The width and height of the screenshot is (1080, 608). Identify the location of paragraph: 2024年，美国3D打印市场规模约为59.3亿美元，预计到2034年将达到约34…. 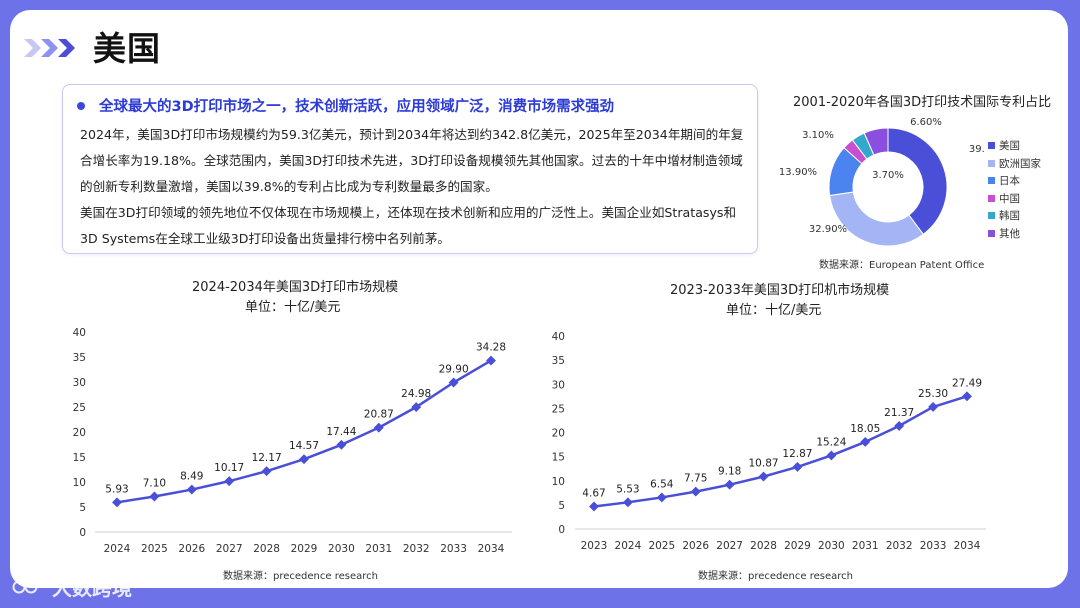
(412, 160).